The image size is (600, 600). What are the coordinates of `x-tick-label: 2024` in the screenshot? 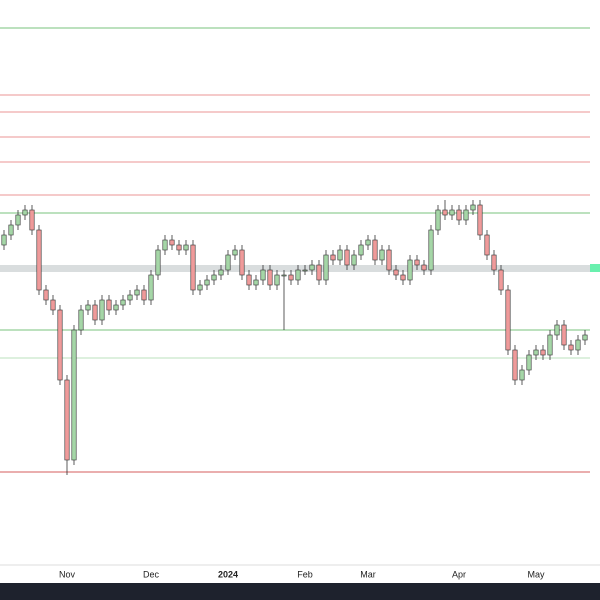 It's located at (228, 574).